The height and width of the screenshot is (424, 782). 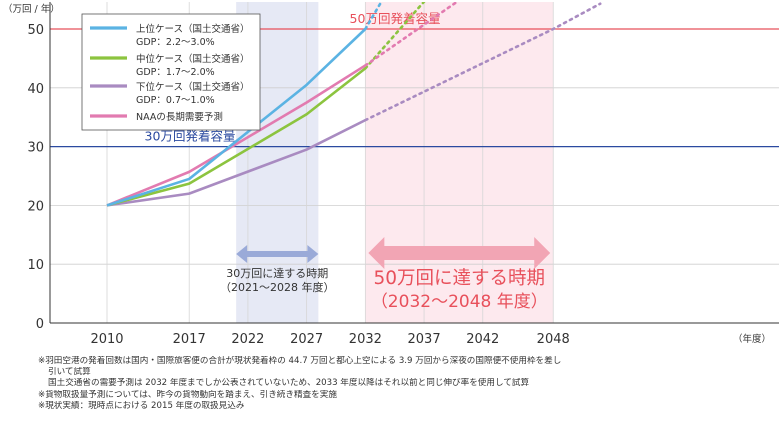 What do you see at coordinates (179, 117) in the screenshot?
I see `legend-label-4: NAAの長期需要予測` at bounding box center [179, 117].